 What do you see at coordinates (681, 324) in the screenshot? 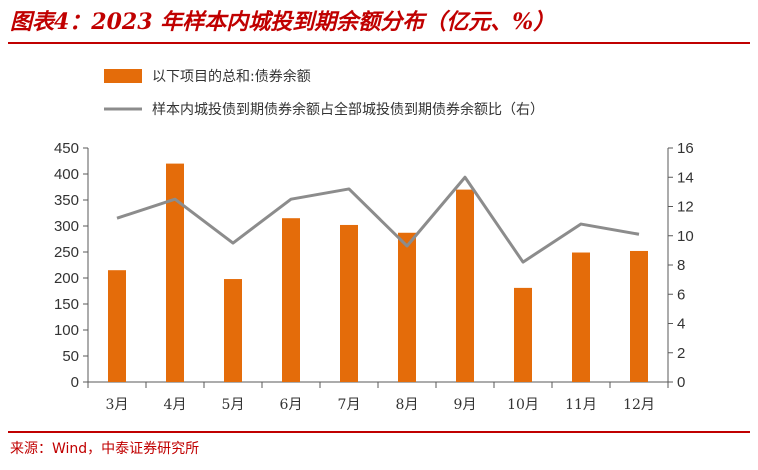
I see `y-right-tick-label: 4` at bounding box center [681, 324].